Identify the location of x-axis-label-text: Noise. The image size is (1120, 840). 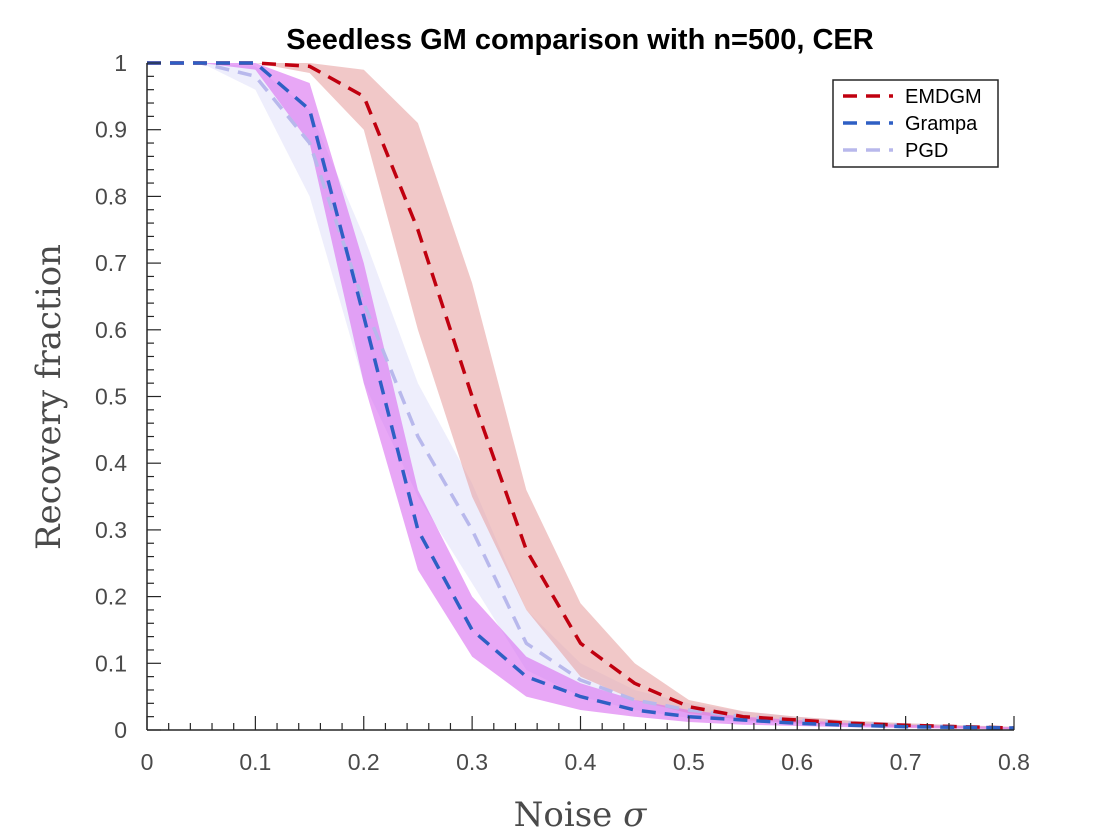
(568, 815).